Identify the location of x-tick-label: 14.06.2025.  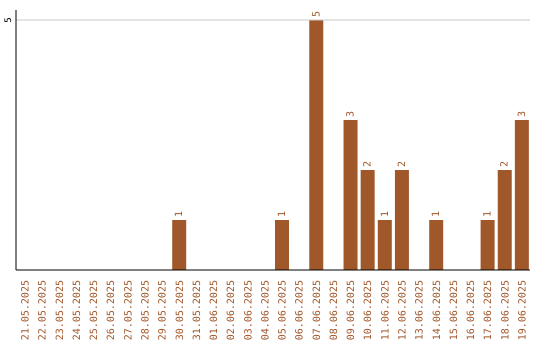
(437, 310).